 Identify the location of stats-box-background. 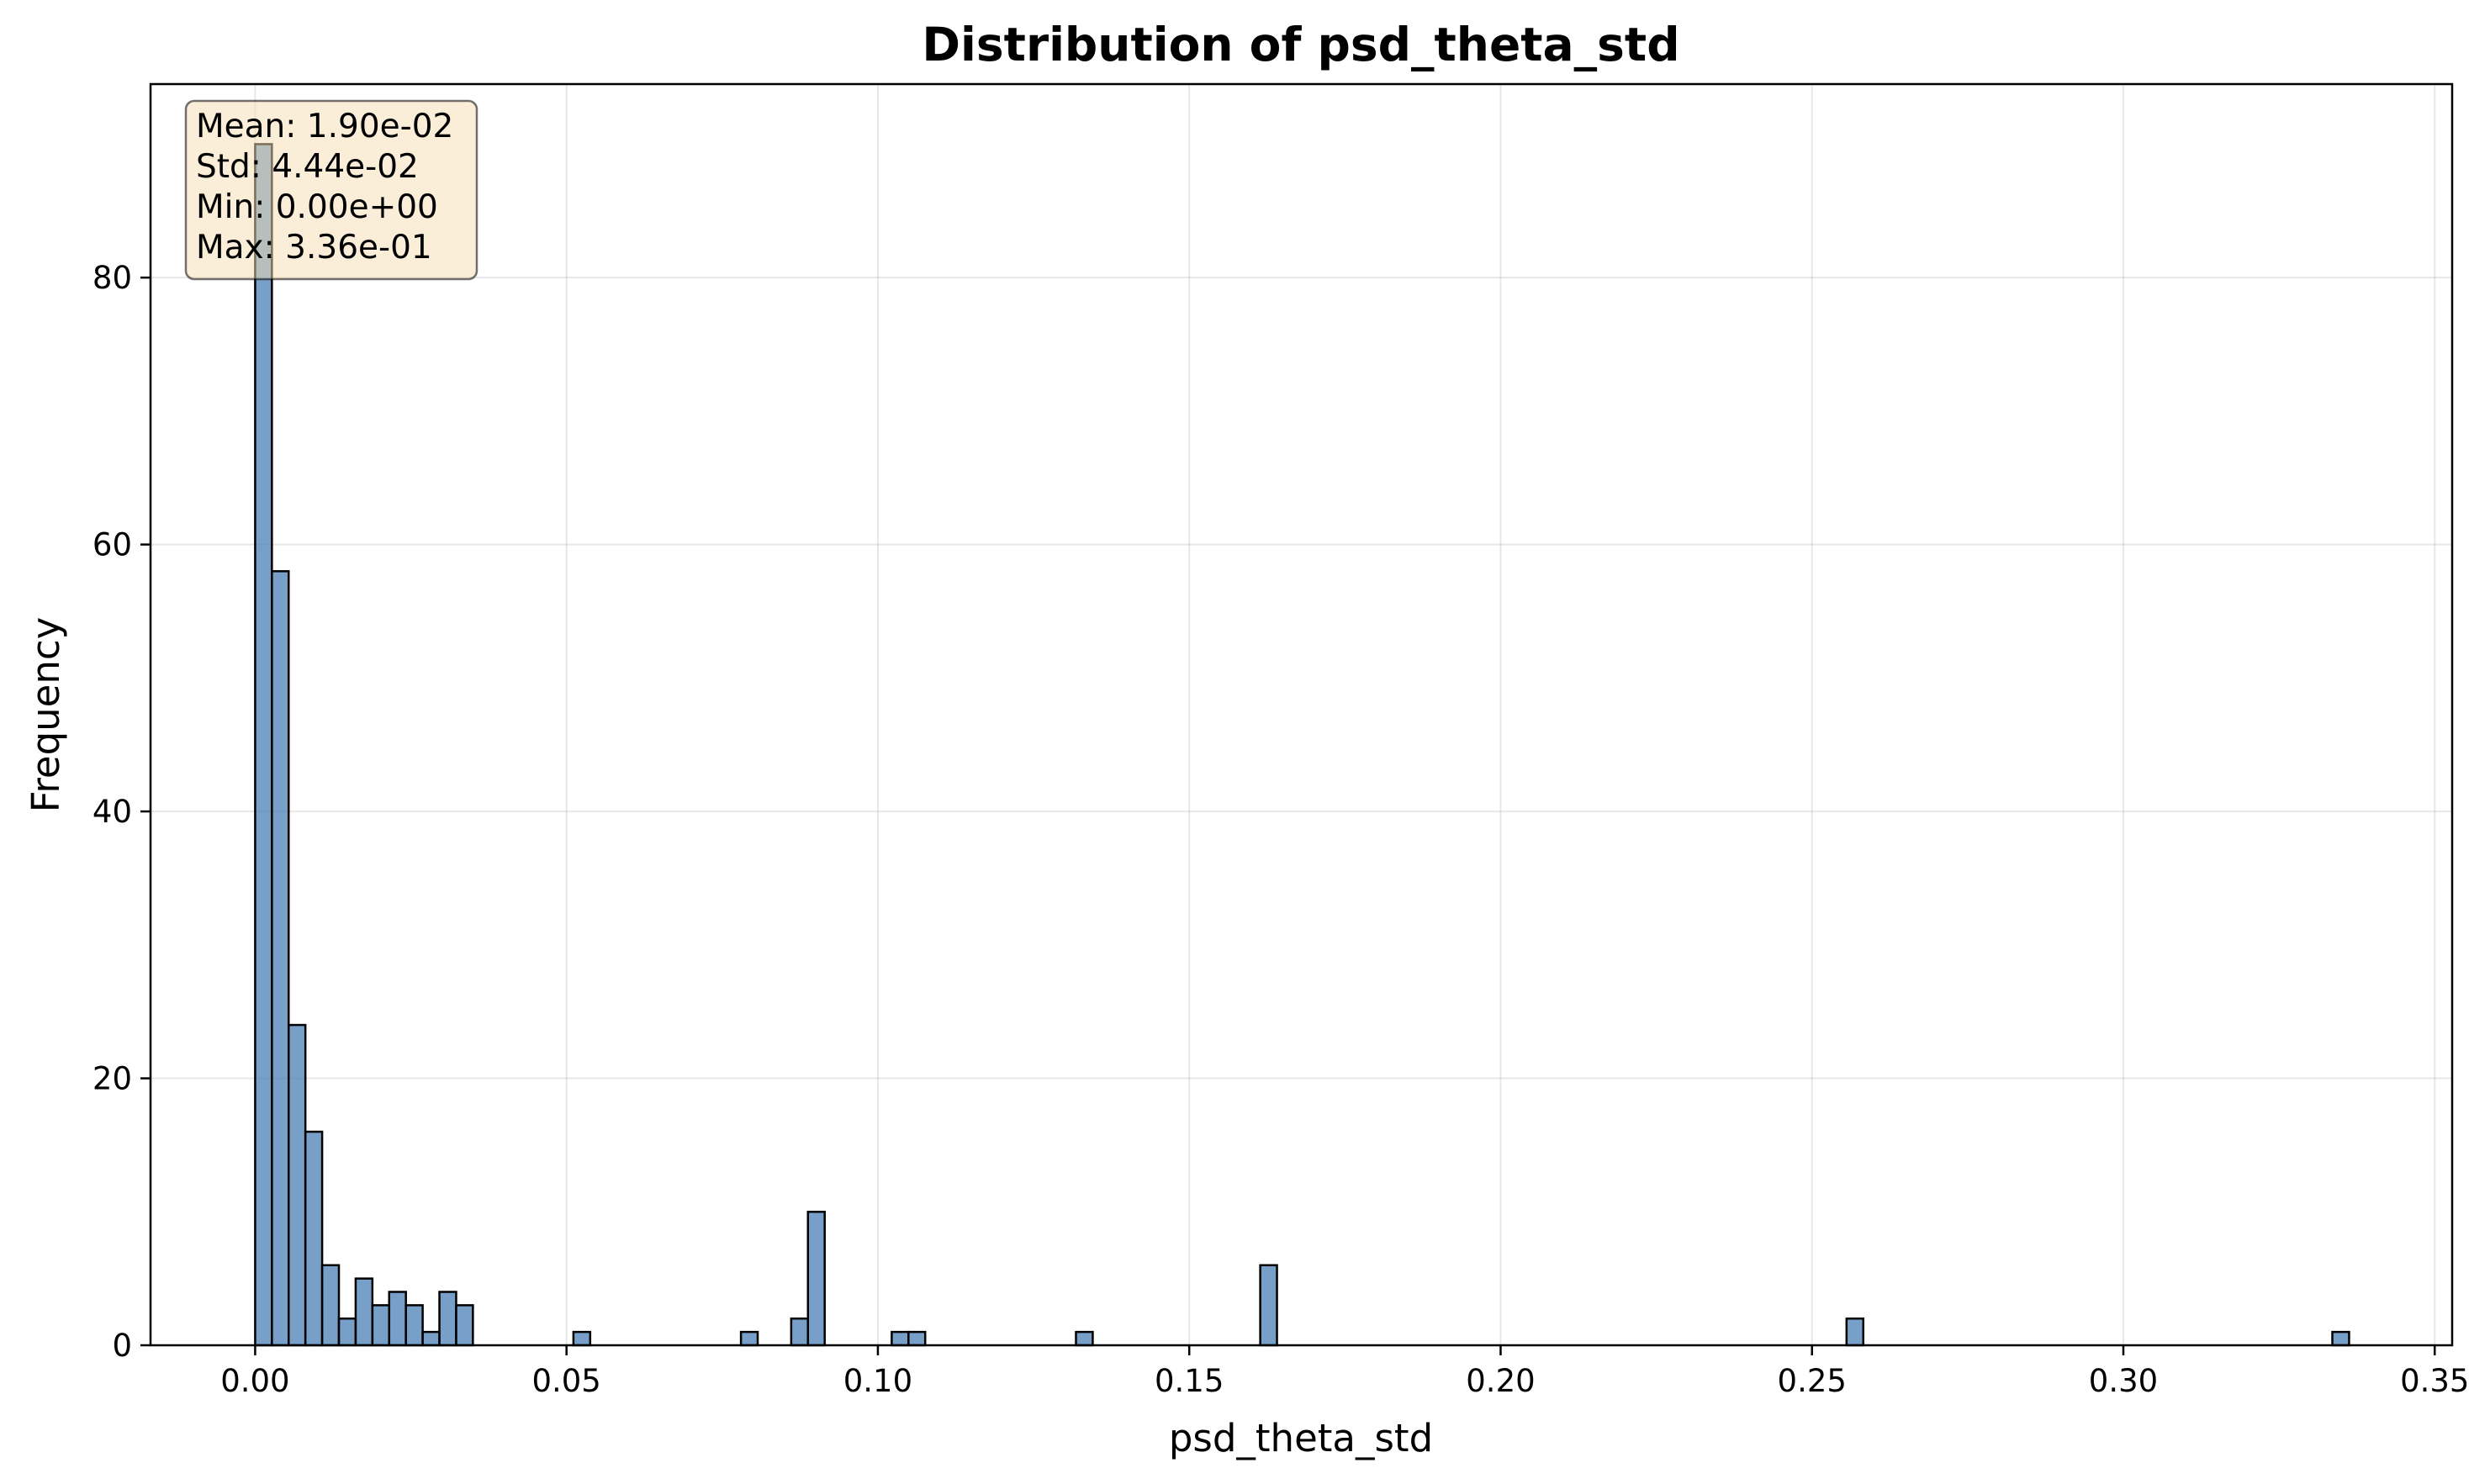
(331, 190).